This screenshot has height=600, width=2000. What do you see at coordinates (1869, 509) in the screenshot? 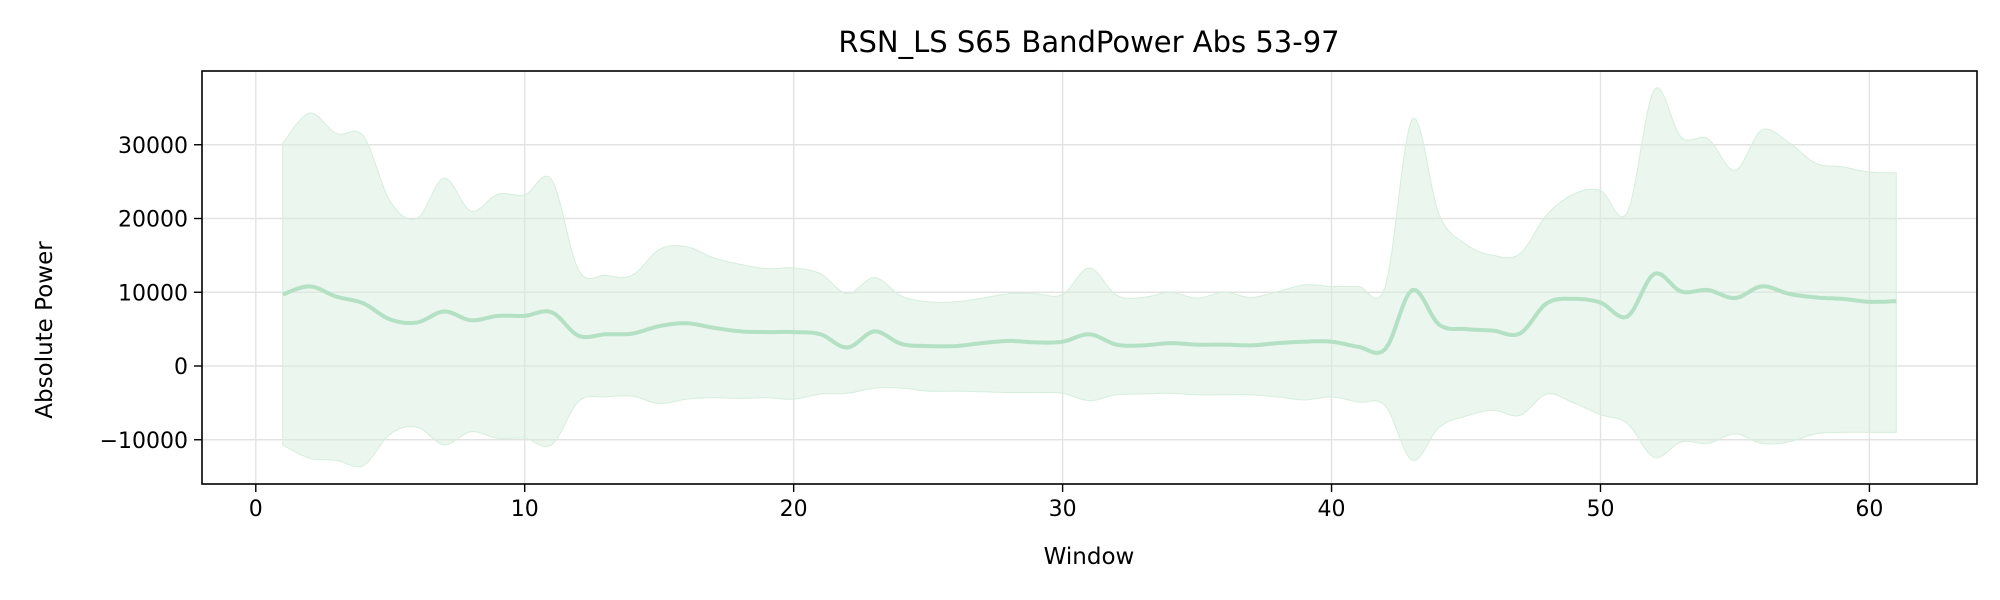
I see `x-tick-label: 60` at bounding box center [1869, 509].